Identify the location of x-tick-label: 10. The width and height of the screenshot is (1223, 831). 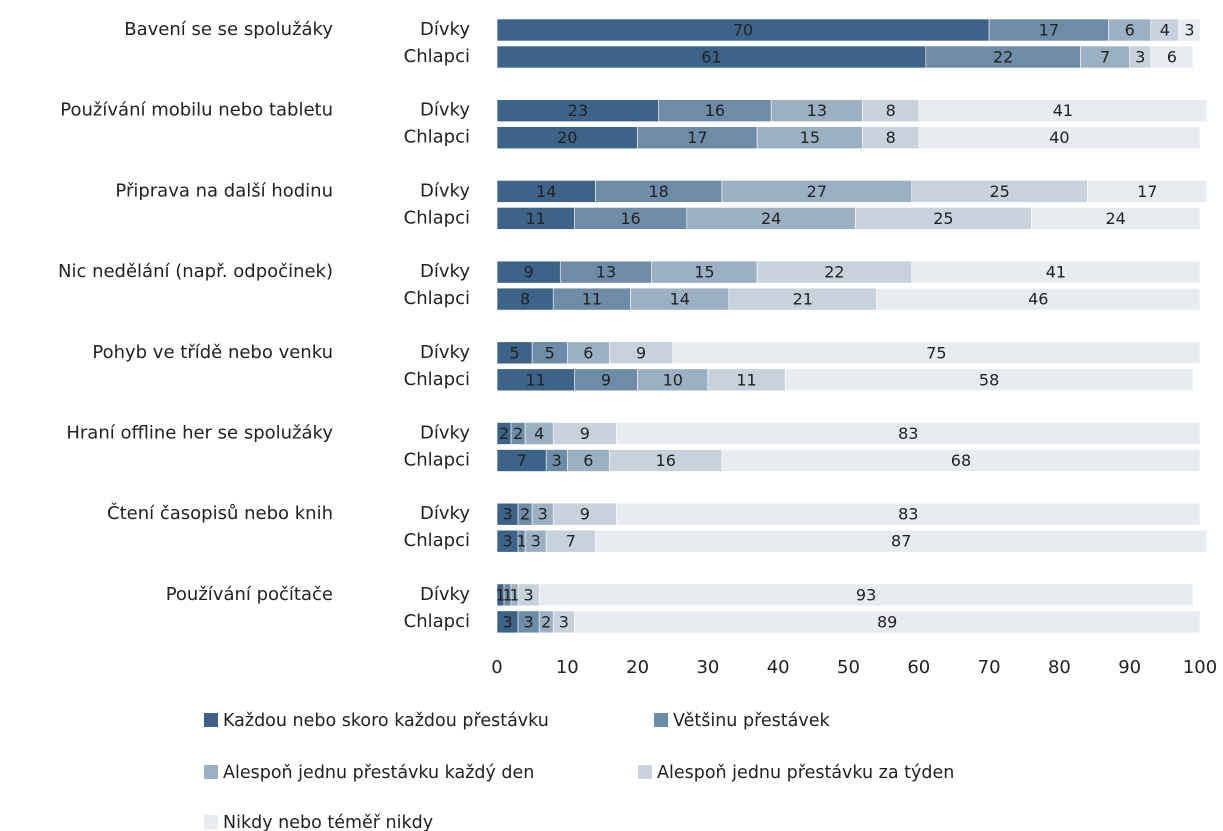
(567, 667).